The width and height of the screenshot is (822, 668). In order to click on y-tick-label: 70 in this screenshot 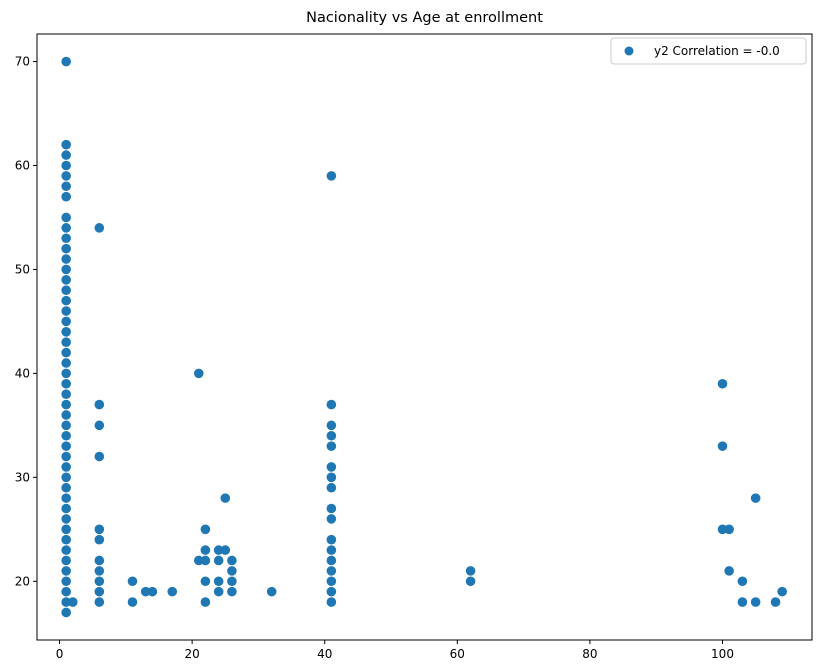, I will do `click(22, 62)`.